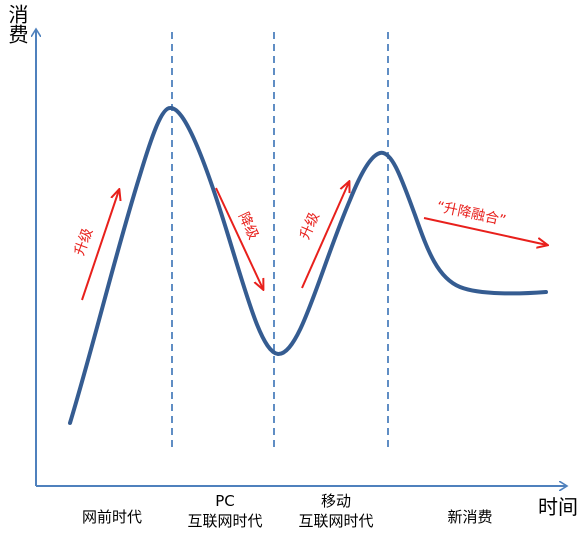 The width and height of the screenshot is (586, 537). What do you see at coordinates (336, 501) in the screenshot?
I see `era-line-1: 移动` at bounding box center [336, 501].